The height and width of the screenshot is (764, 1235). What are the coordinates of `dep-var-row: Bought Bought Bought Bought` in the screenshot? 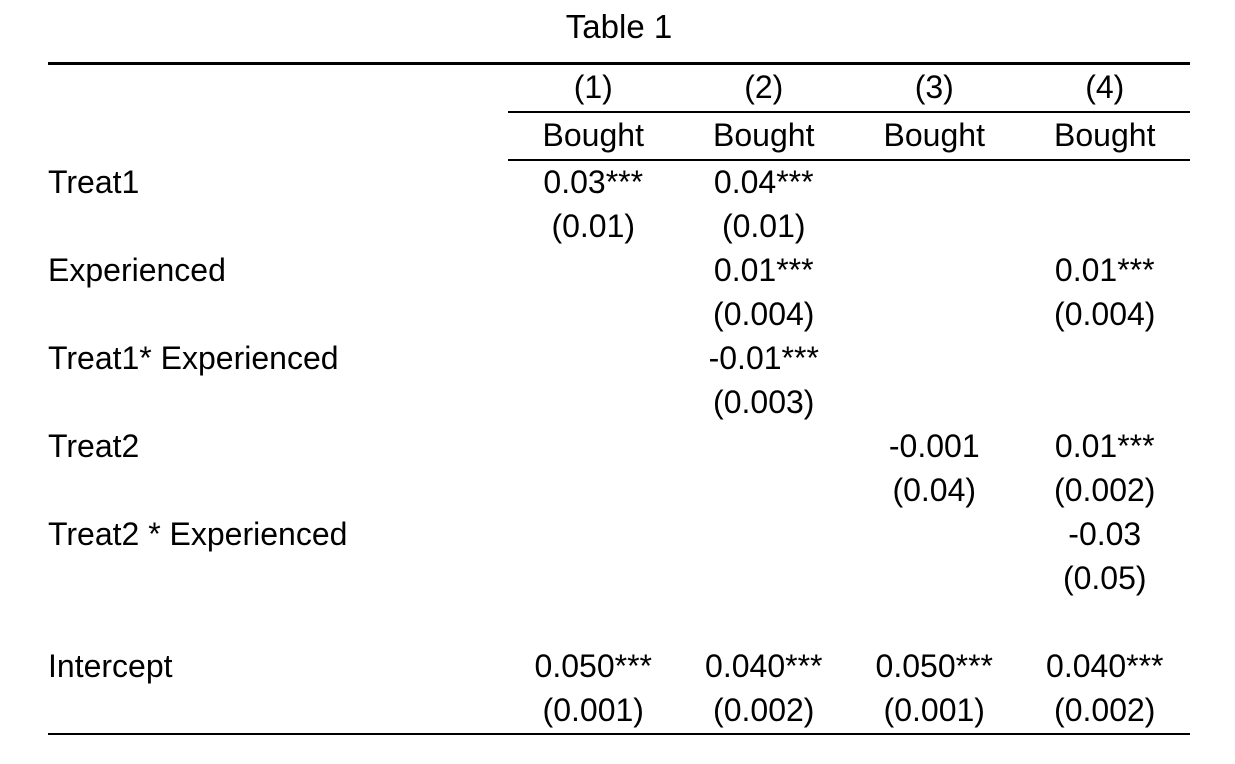 It's located at (619, 136).